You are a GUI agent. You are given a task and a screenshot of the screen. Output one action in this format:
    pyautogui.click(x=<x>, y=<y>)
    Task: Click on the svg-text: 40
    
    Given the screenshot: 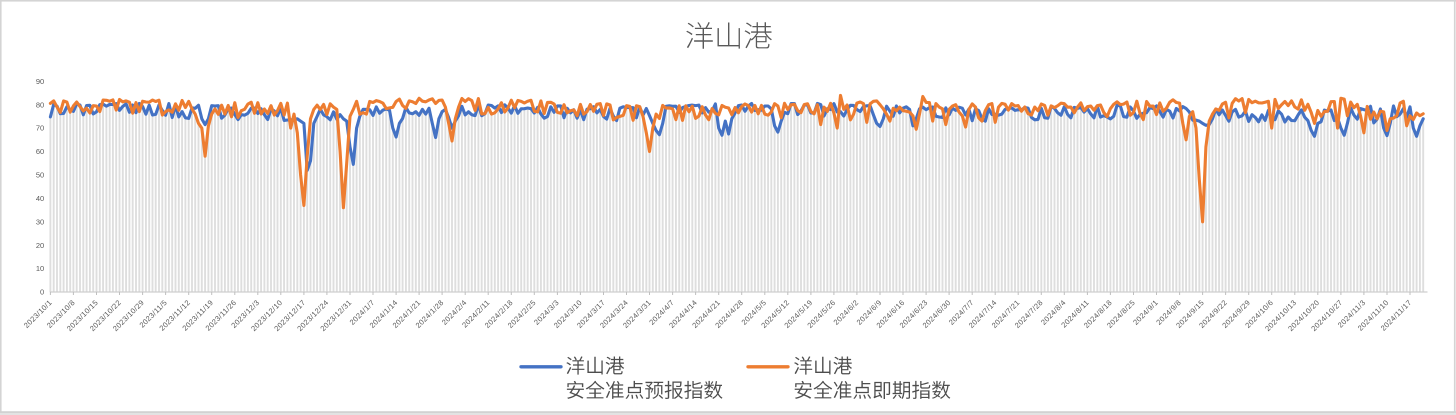 What is the action you would take?
    pyautogui.click(x=40, y=198)
    